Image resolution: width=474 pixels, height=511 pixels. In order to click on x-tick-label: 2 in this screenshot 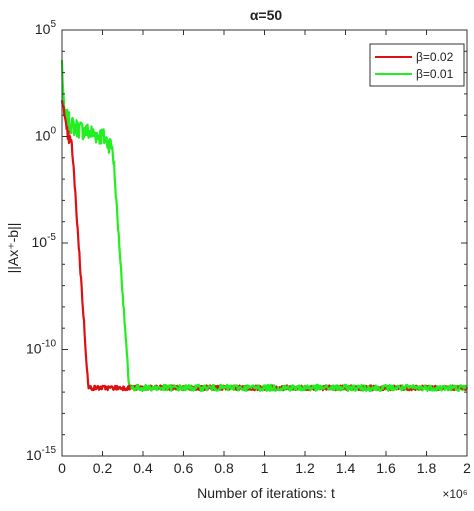, I will do `click(467, 468)`.